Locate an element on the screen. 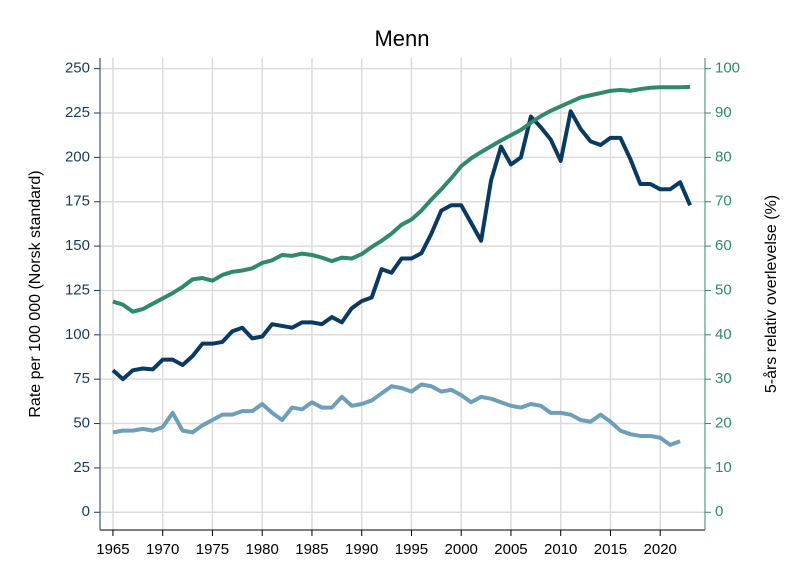 The width and height of the screenshot is (804, 585). y-tick-label: 150 is located at coordinates (77, 245).